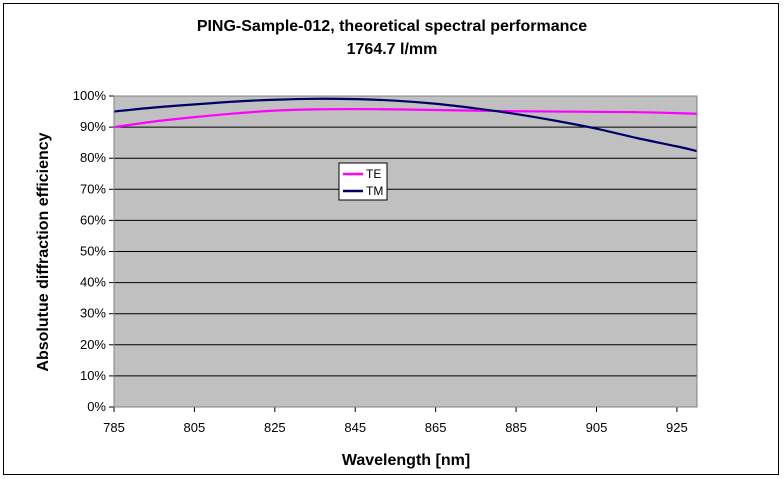  Describe the element at coordinates (93, 375) in the screenshot. I see `y-tick-label: 10%` at that location.